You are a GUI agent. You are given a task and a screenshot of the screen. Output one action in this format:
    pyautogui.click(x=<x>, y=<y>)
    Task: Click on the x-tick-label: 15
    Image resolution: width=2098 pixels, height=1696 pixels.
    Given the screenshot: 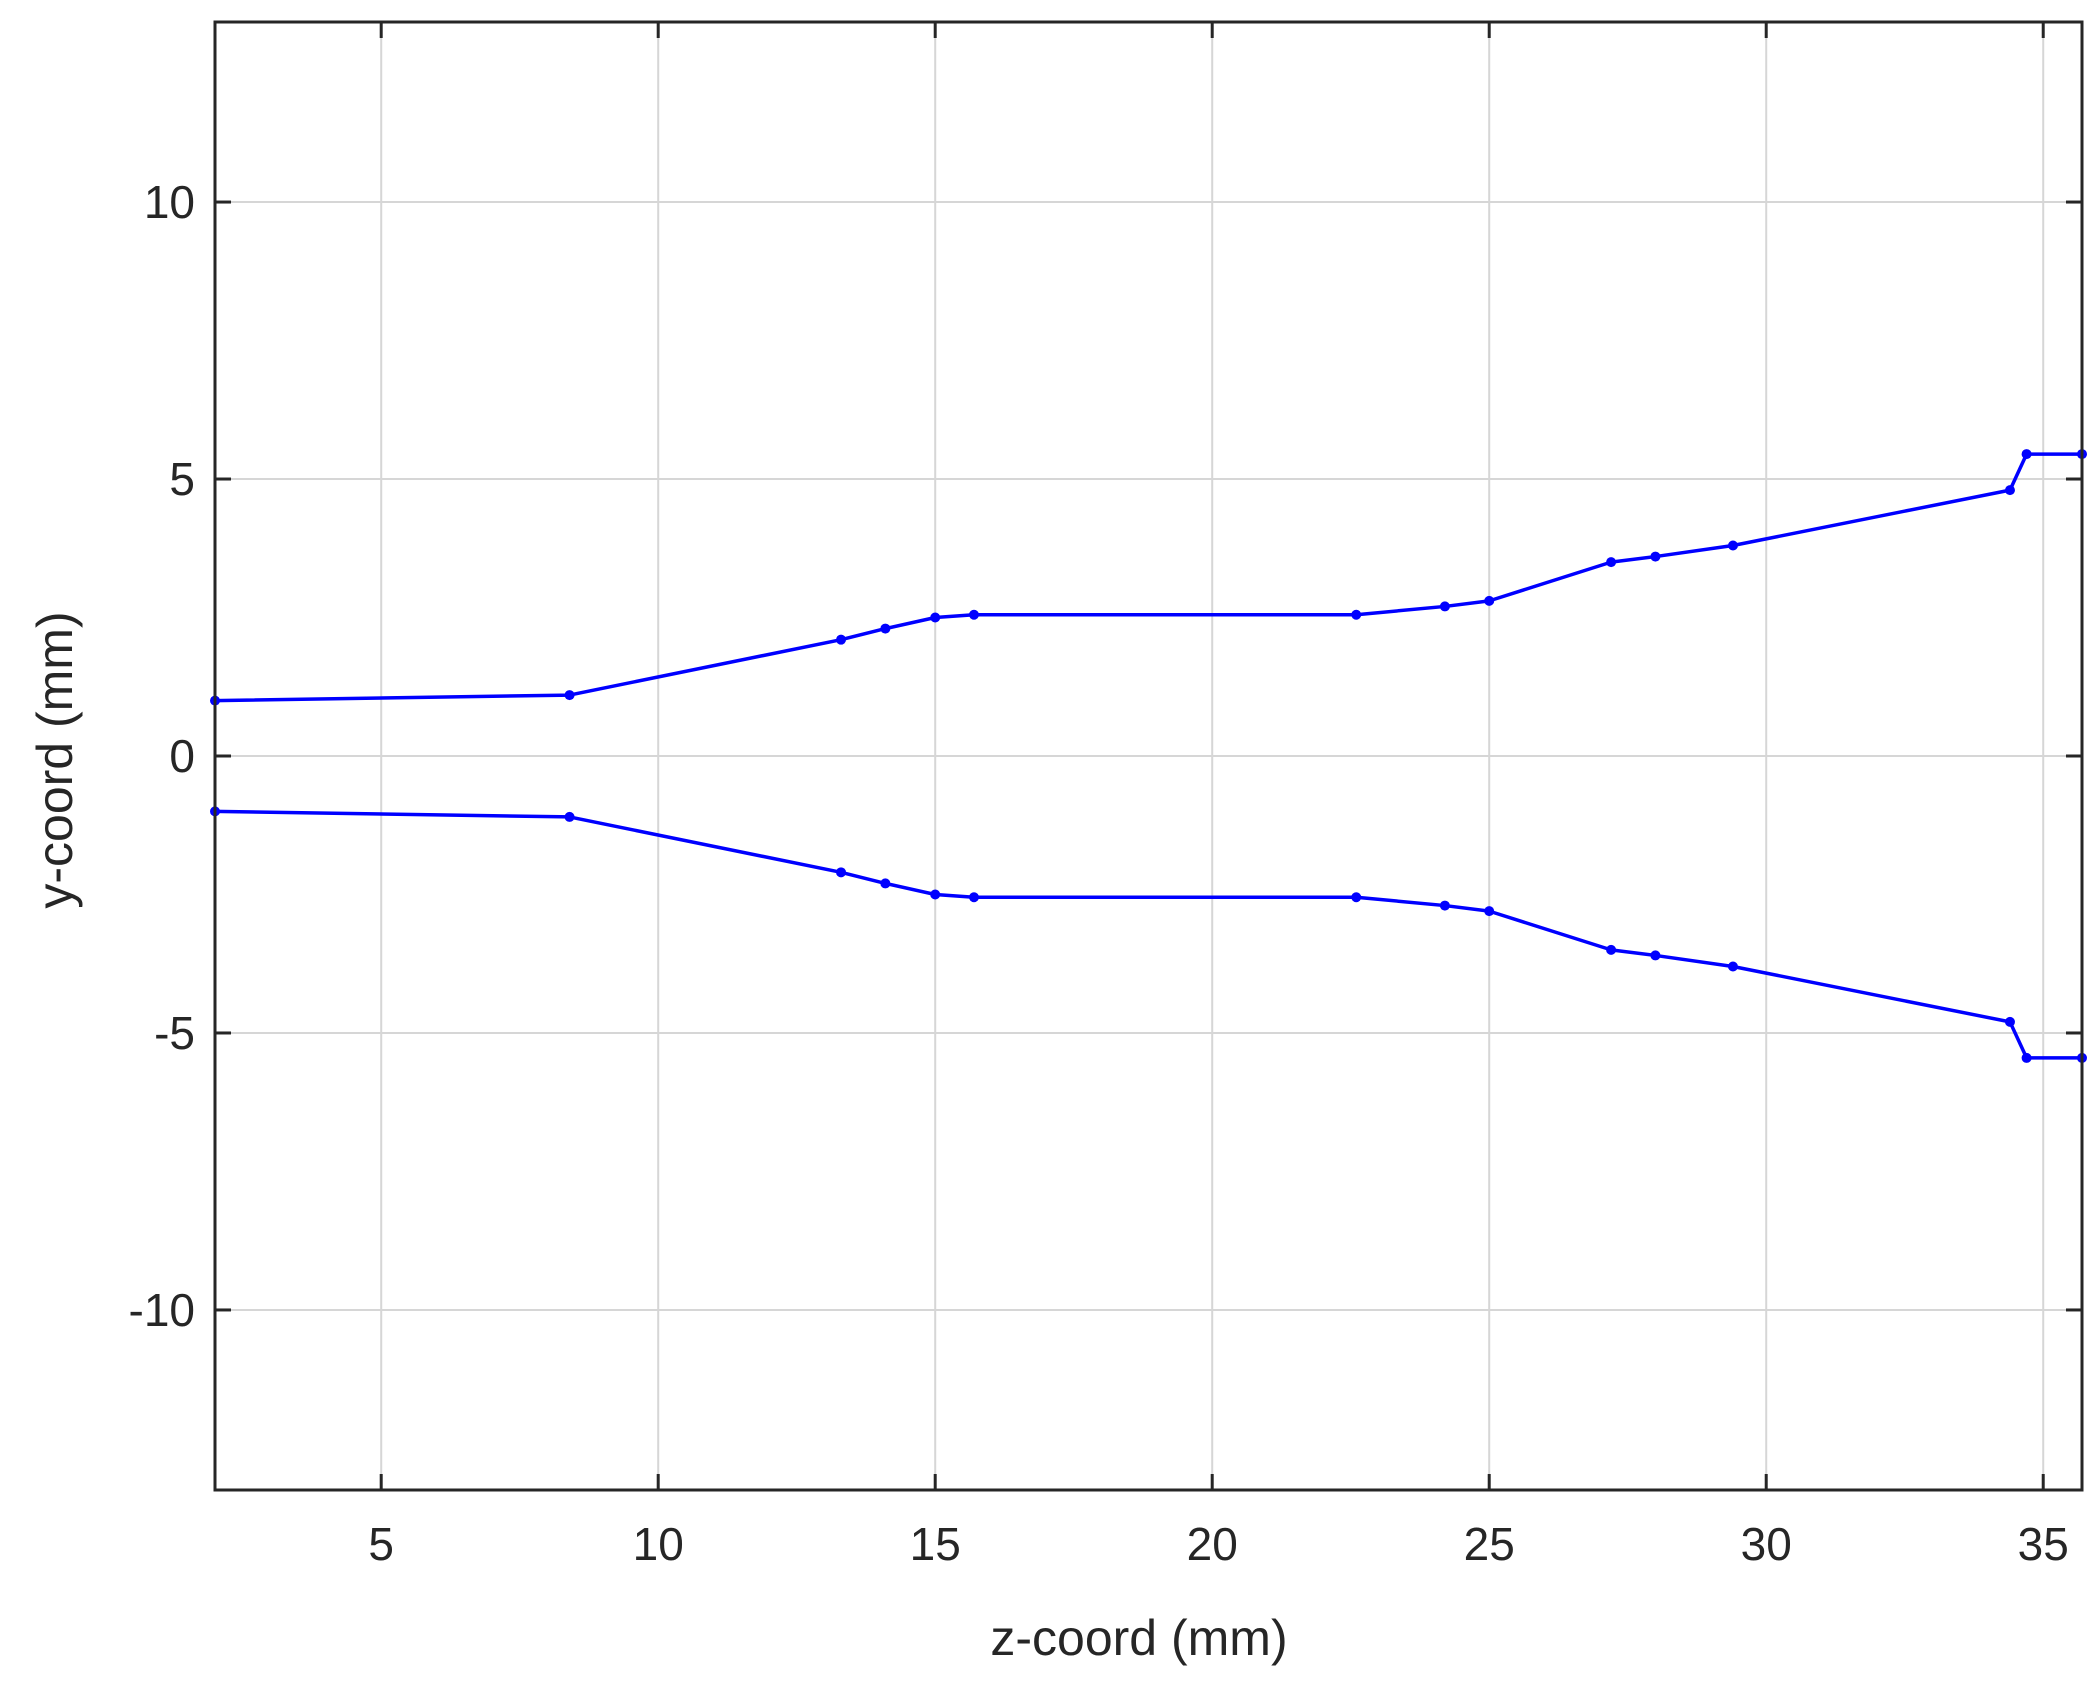 What is the action you would take?
    pyautogui.click(x=935, y=1544)
    